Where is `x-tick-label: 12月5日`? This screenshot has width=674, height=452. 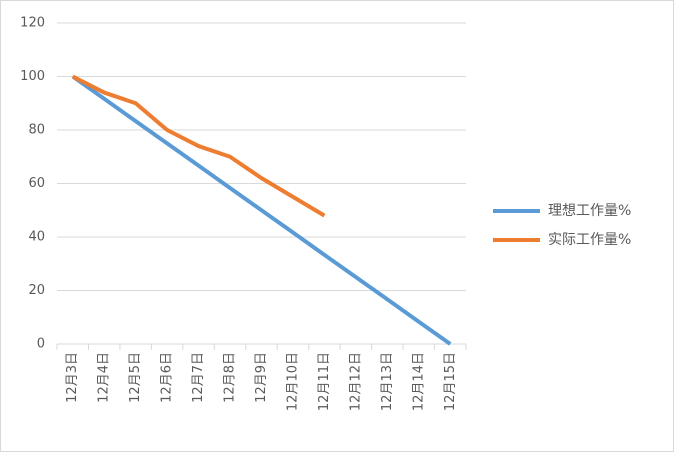 x-tick-label: 12月5日 is located at coordinates (135, 377).